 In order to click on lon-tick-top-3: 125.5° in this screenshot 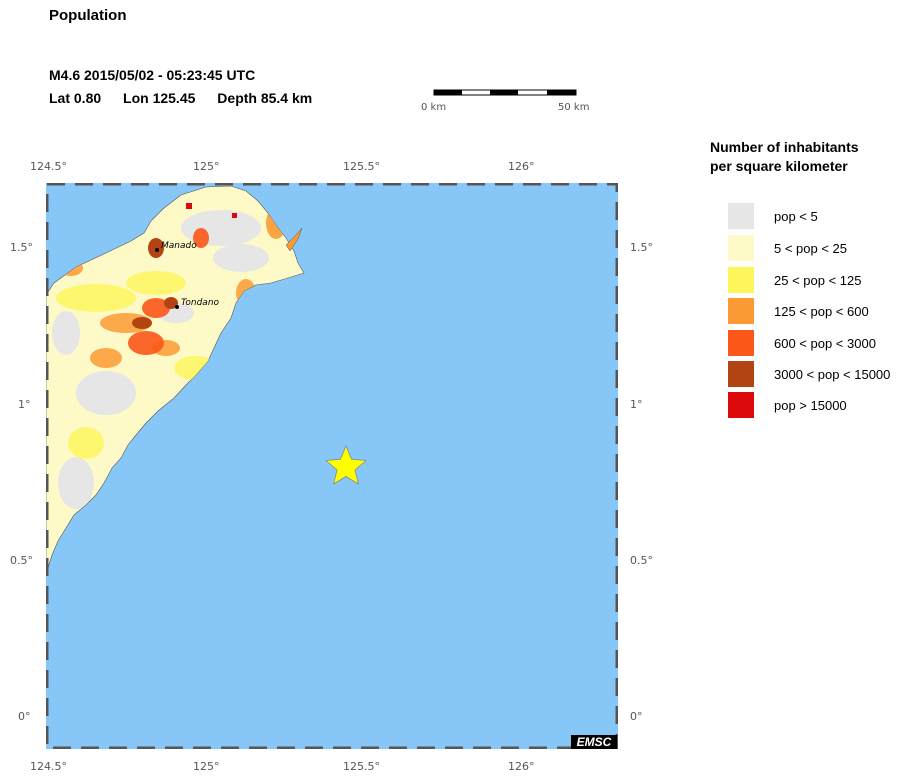, I will do `click(361, 166)`.